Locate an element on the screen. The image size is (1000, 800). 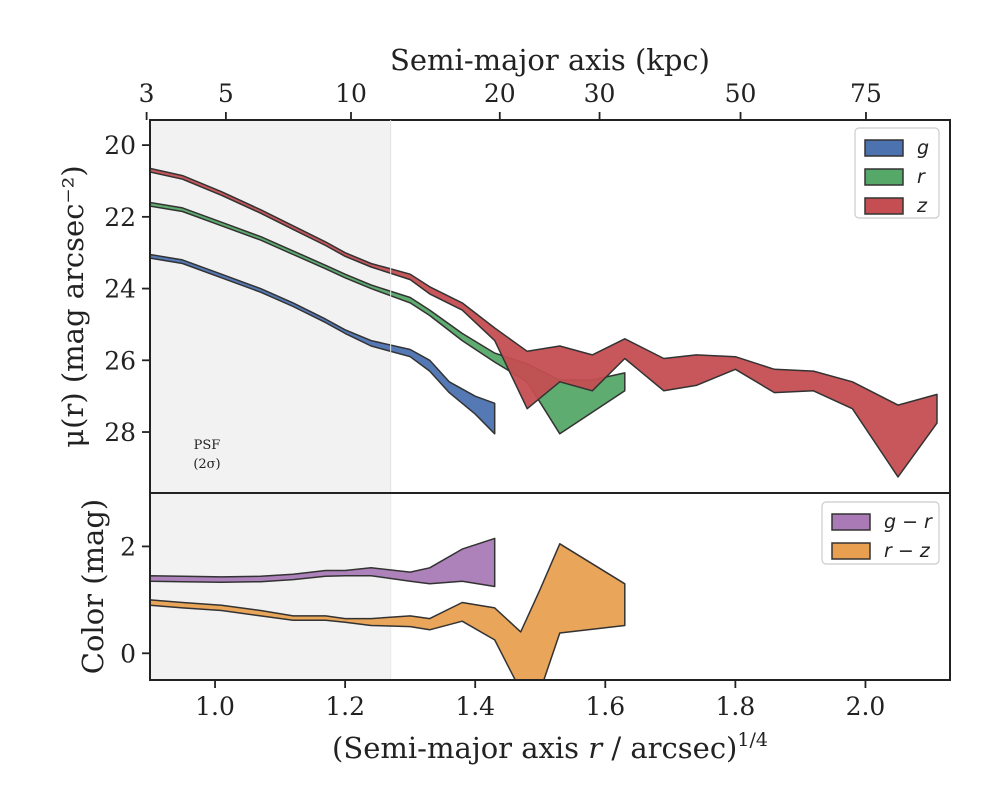
top-kpc-tick-label: 75 is located at coordinates (866, 93).